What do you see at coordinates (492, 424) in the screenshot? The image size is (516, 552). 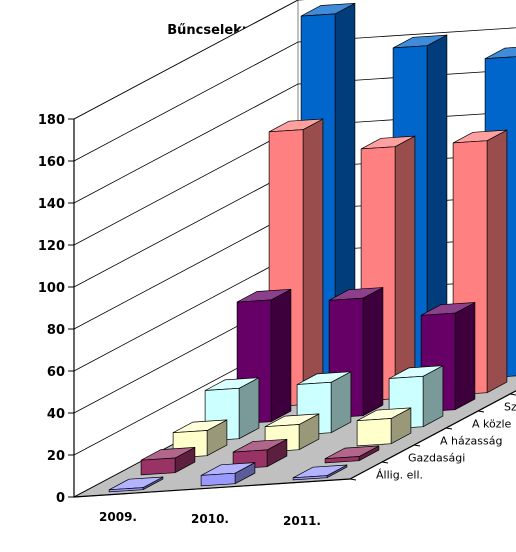 I see `series-label: A közle` at bounding box center [492, 424].